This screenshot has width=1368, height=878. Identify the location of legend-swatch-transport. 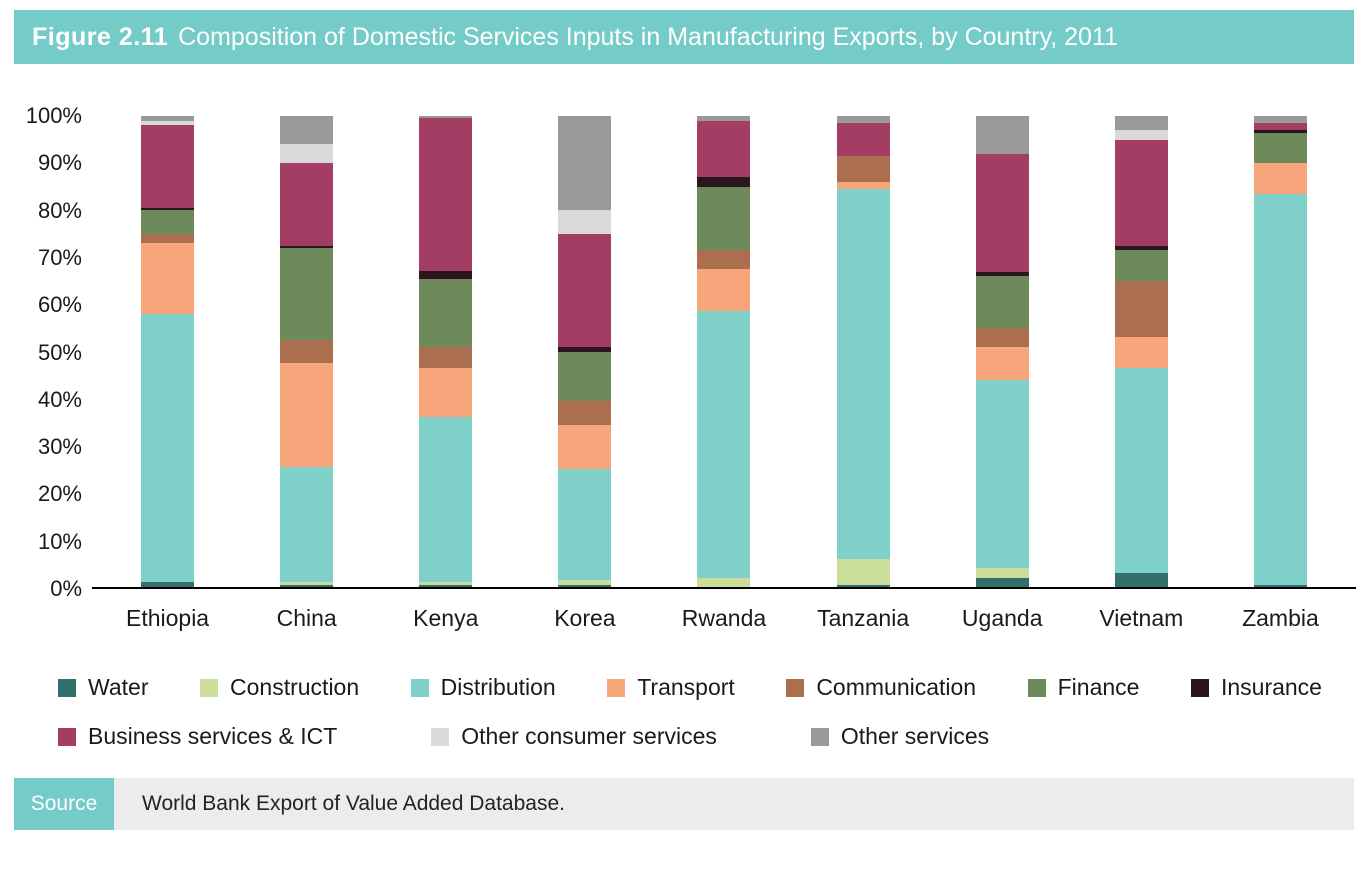
(616, 687).